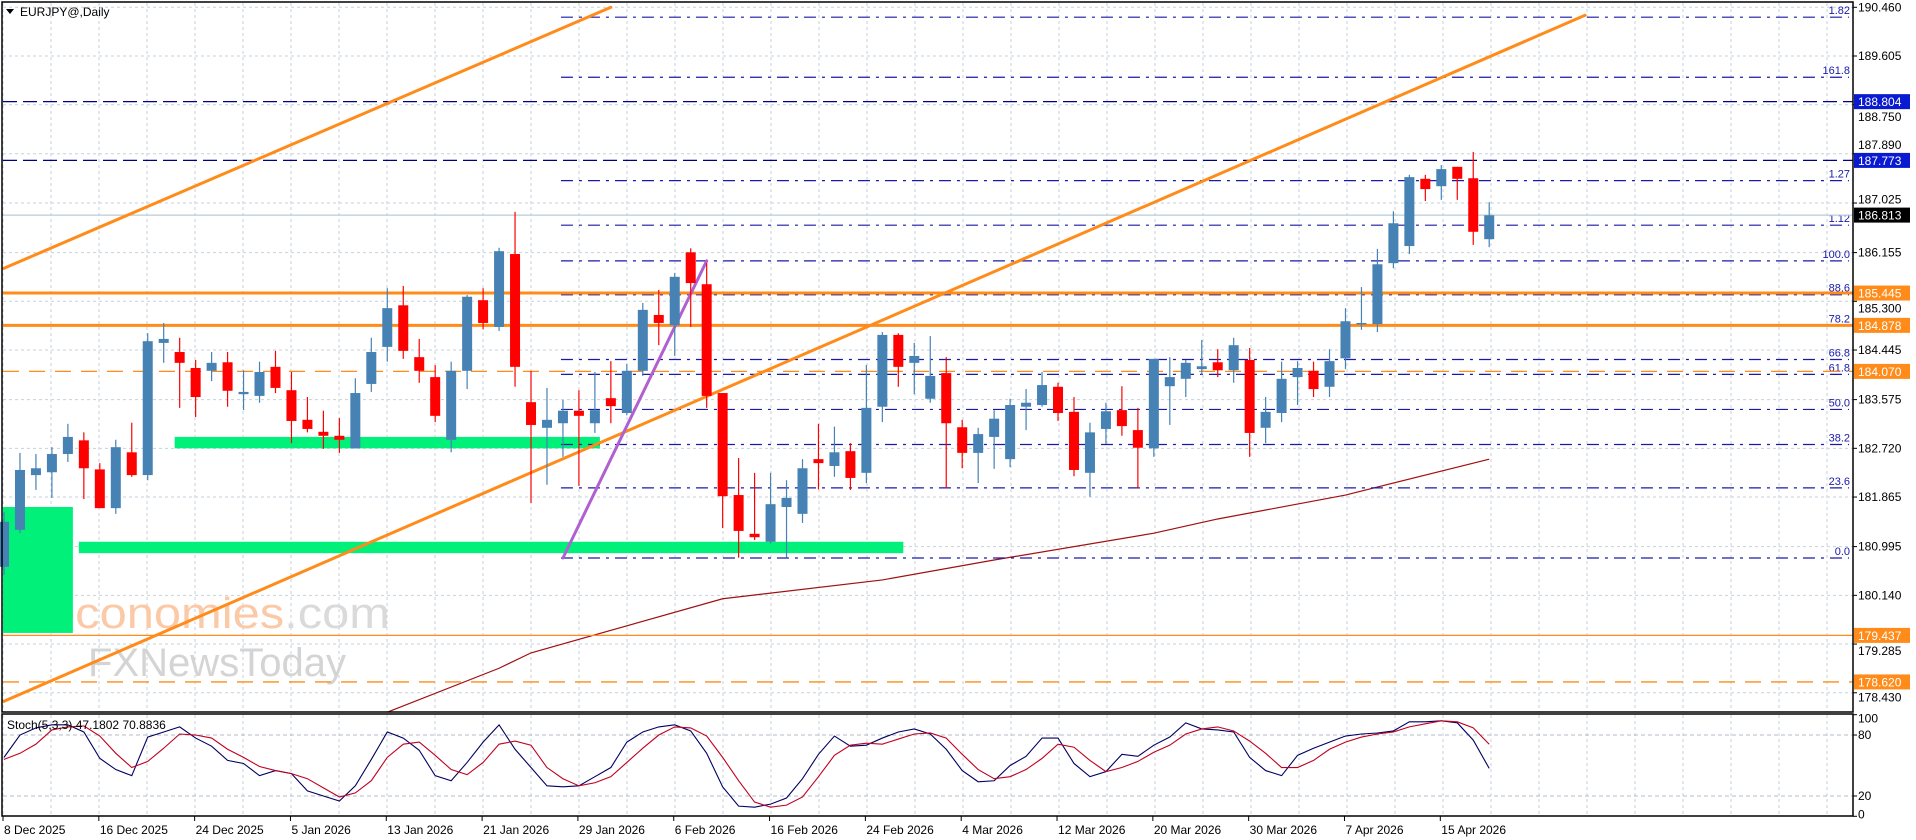  I want to click on fib-swing-trendline, so click(635, 409).